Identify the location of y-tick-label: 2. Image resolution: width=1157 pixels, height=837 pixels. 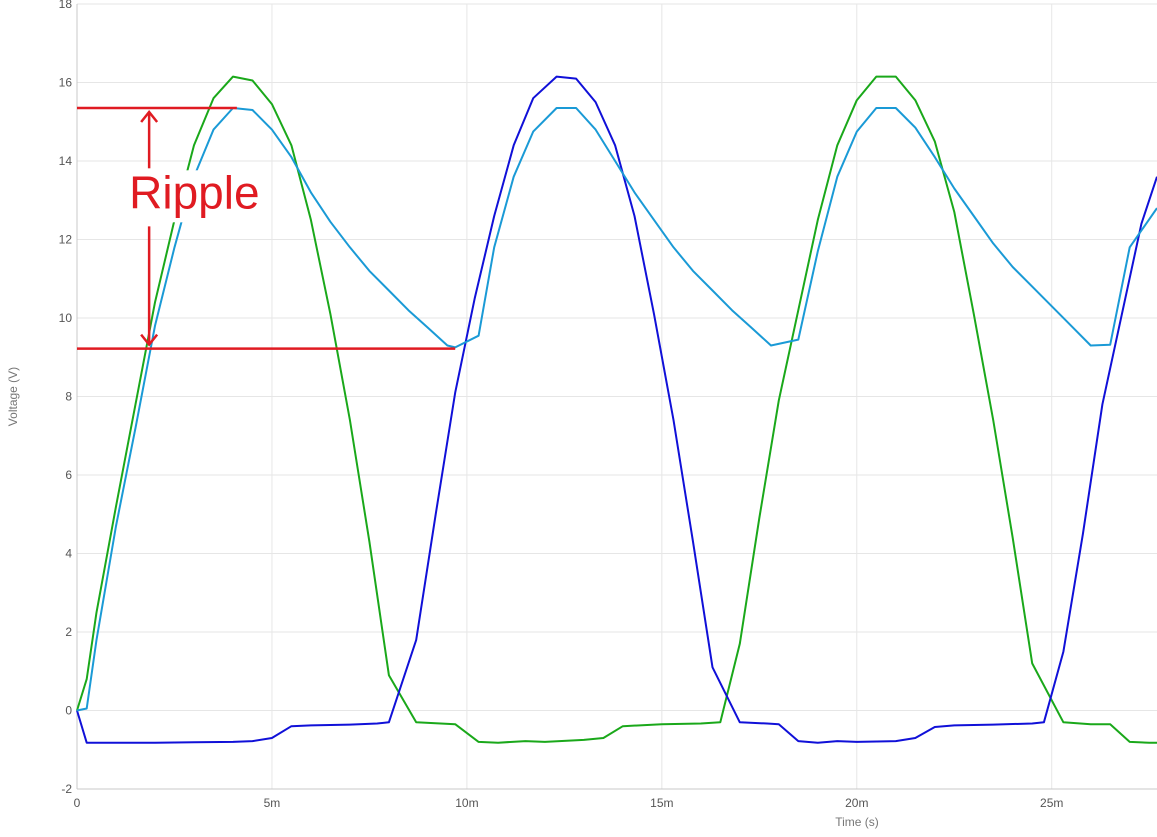
(68, 632).